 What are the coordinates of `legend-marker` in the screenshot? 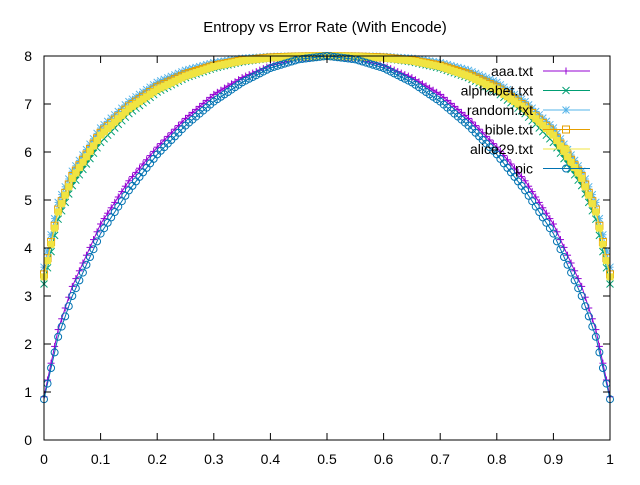 It's located at (566, 149).